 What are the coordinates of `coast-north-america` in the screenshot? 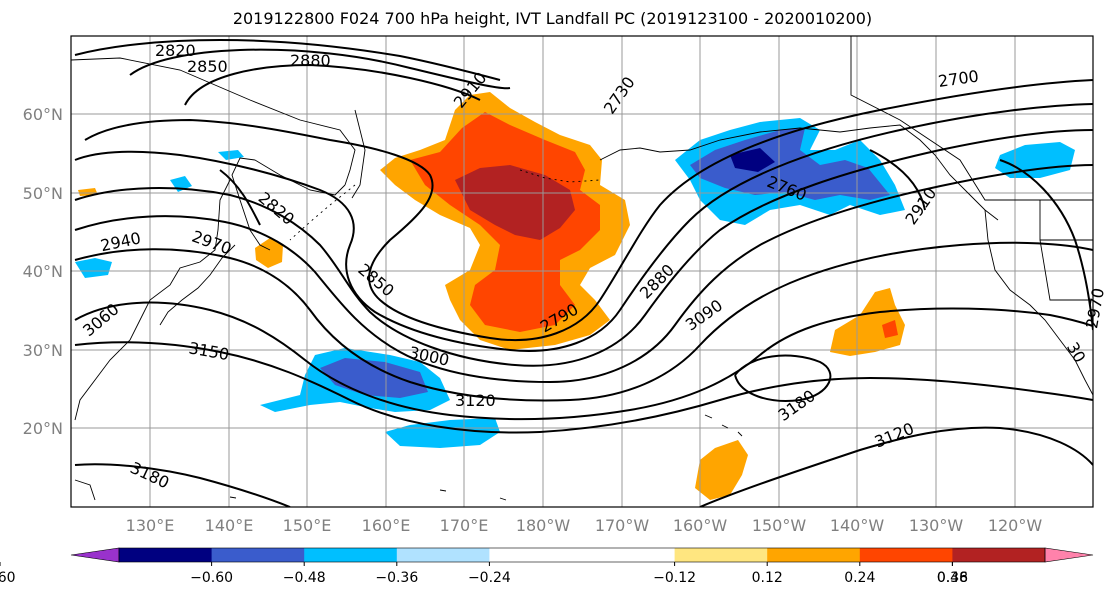 It's located at (1038, 302).